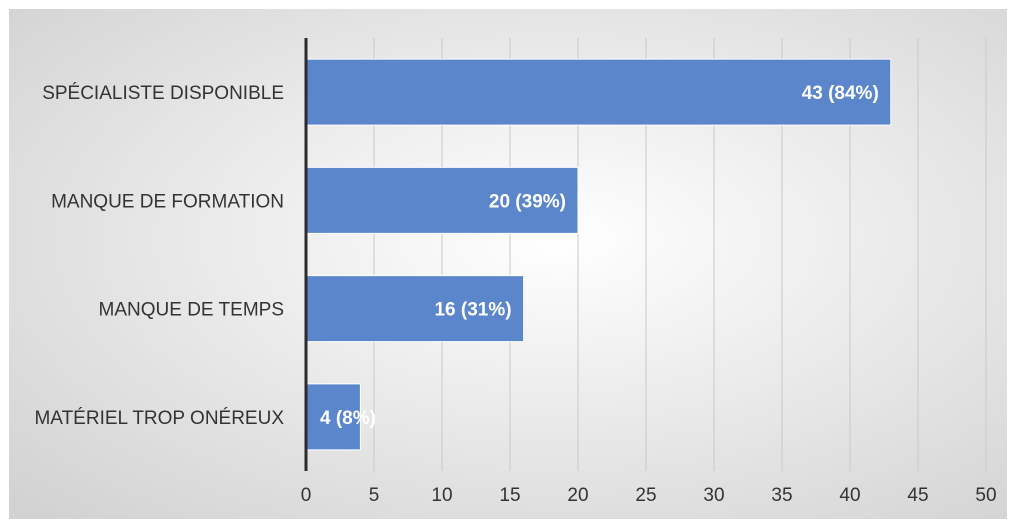  I want to click on x-tick-label: 10, so click(441, 495).